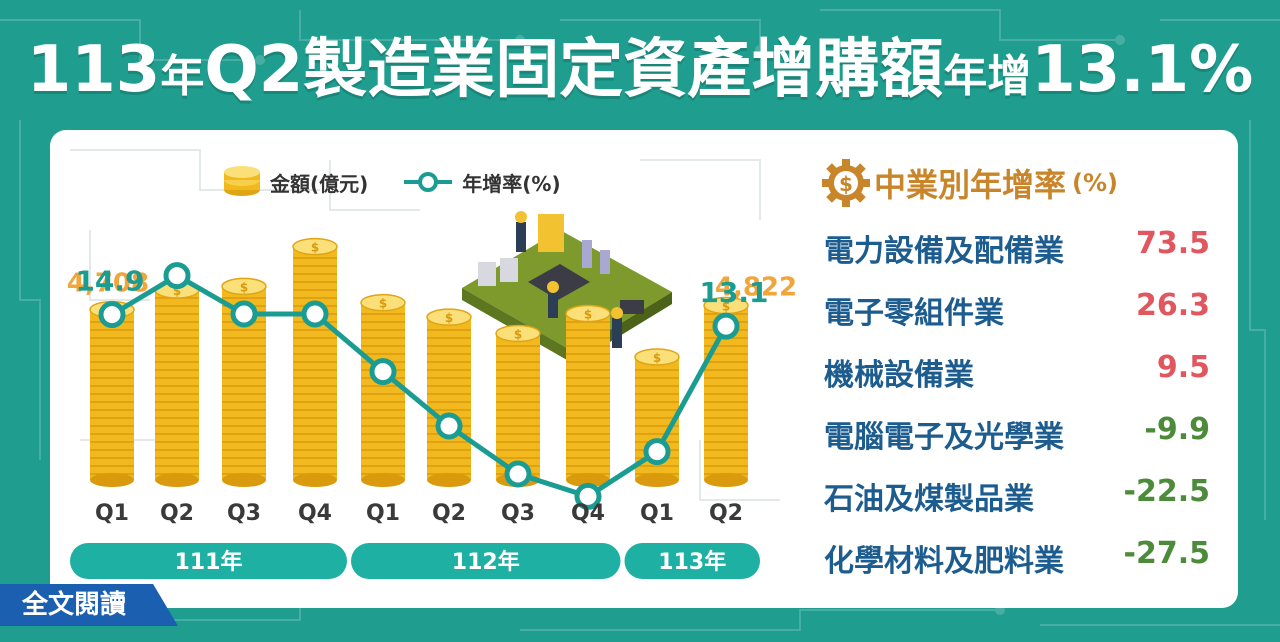  What do you see at coordinates (182, 76) in the screenshot?
I see `title-segment: 年` at bounding box center [182, 76].